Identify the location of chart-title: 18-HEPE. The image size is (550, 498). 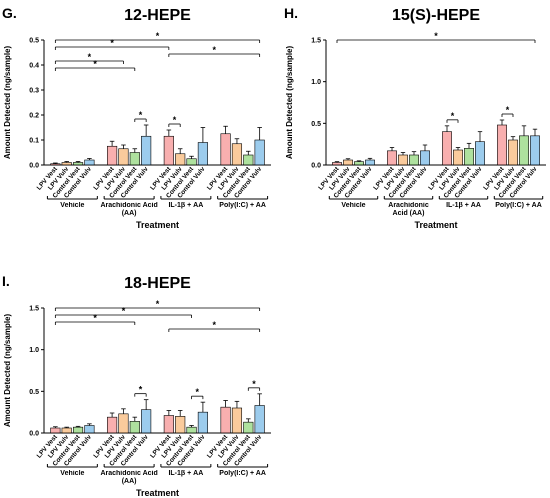
(157, 283).